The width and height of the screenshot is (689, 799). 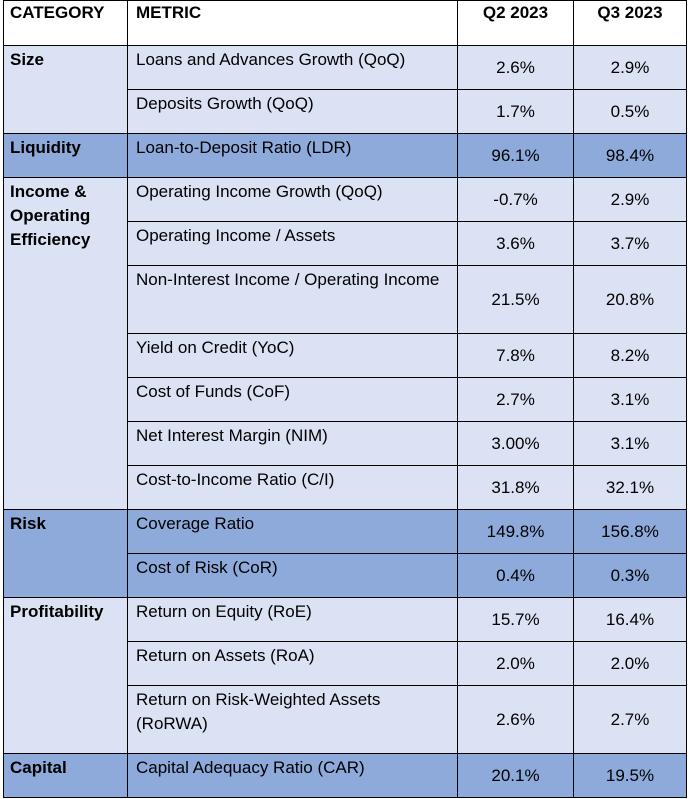 What do you see at coordinates (630, 619) in the screenshot?
I see `q3-value: 16.4%` at bounding box center [630, 619].